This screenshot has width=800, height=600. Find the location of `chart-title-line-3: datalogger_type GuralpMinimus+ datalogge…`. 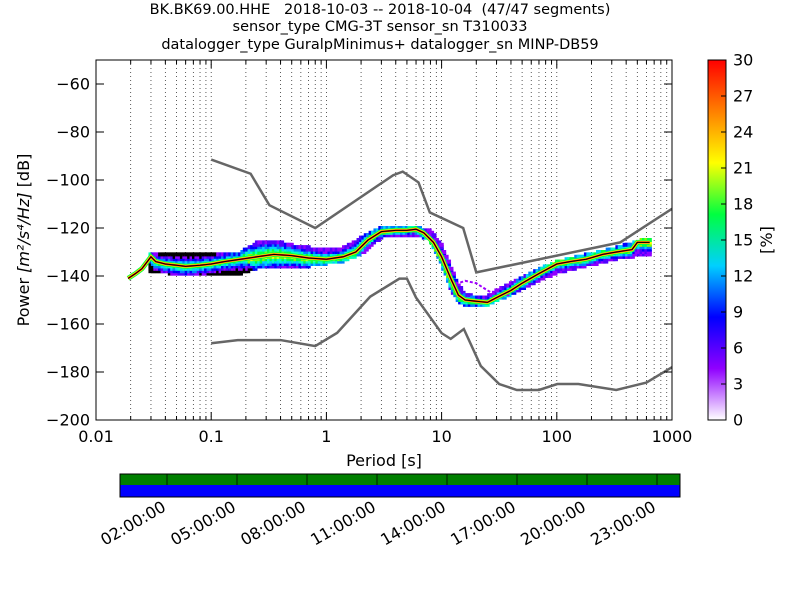

chart-title-line-3: datalogger_type GuralpMinimus+ datalogge… is located at coordinates (380, 45).